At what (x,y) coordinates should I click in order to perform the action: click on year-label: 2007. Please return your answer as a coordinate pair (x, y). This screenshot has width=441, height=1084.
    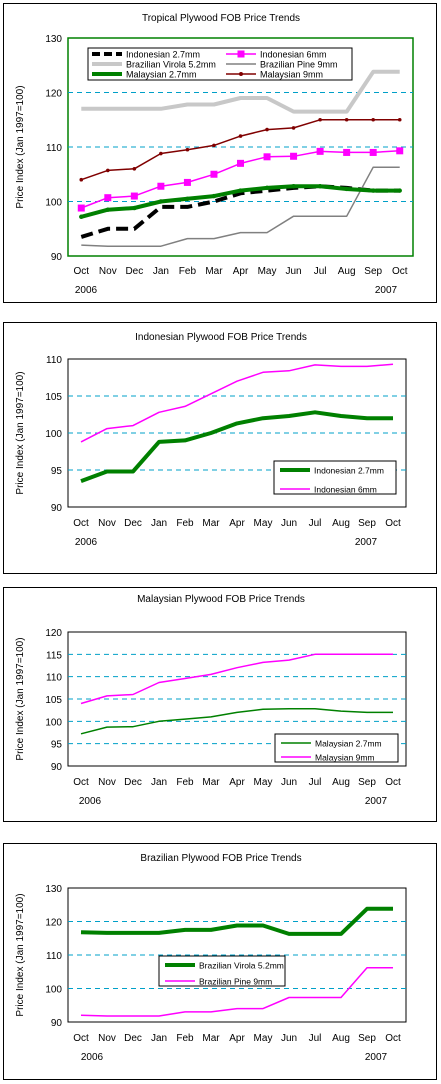
    Looking at the image, I should click on (386, 290).